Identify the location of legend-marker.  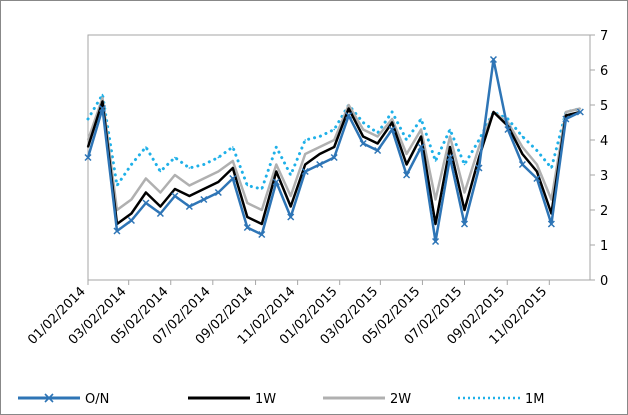
(49, 398).